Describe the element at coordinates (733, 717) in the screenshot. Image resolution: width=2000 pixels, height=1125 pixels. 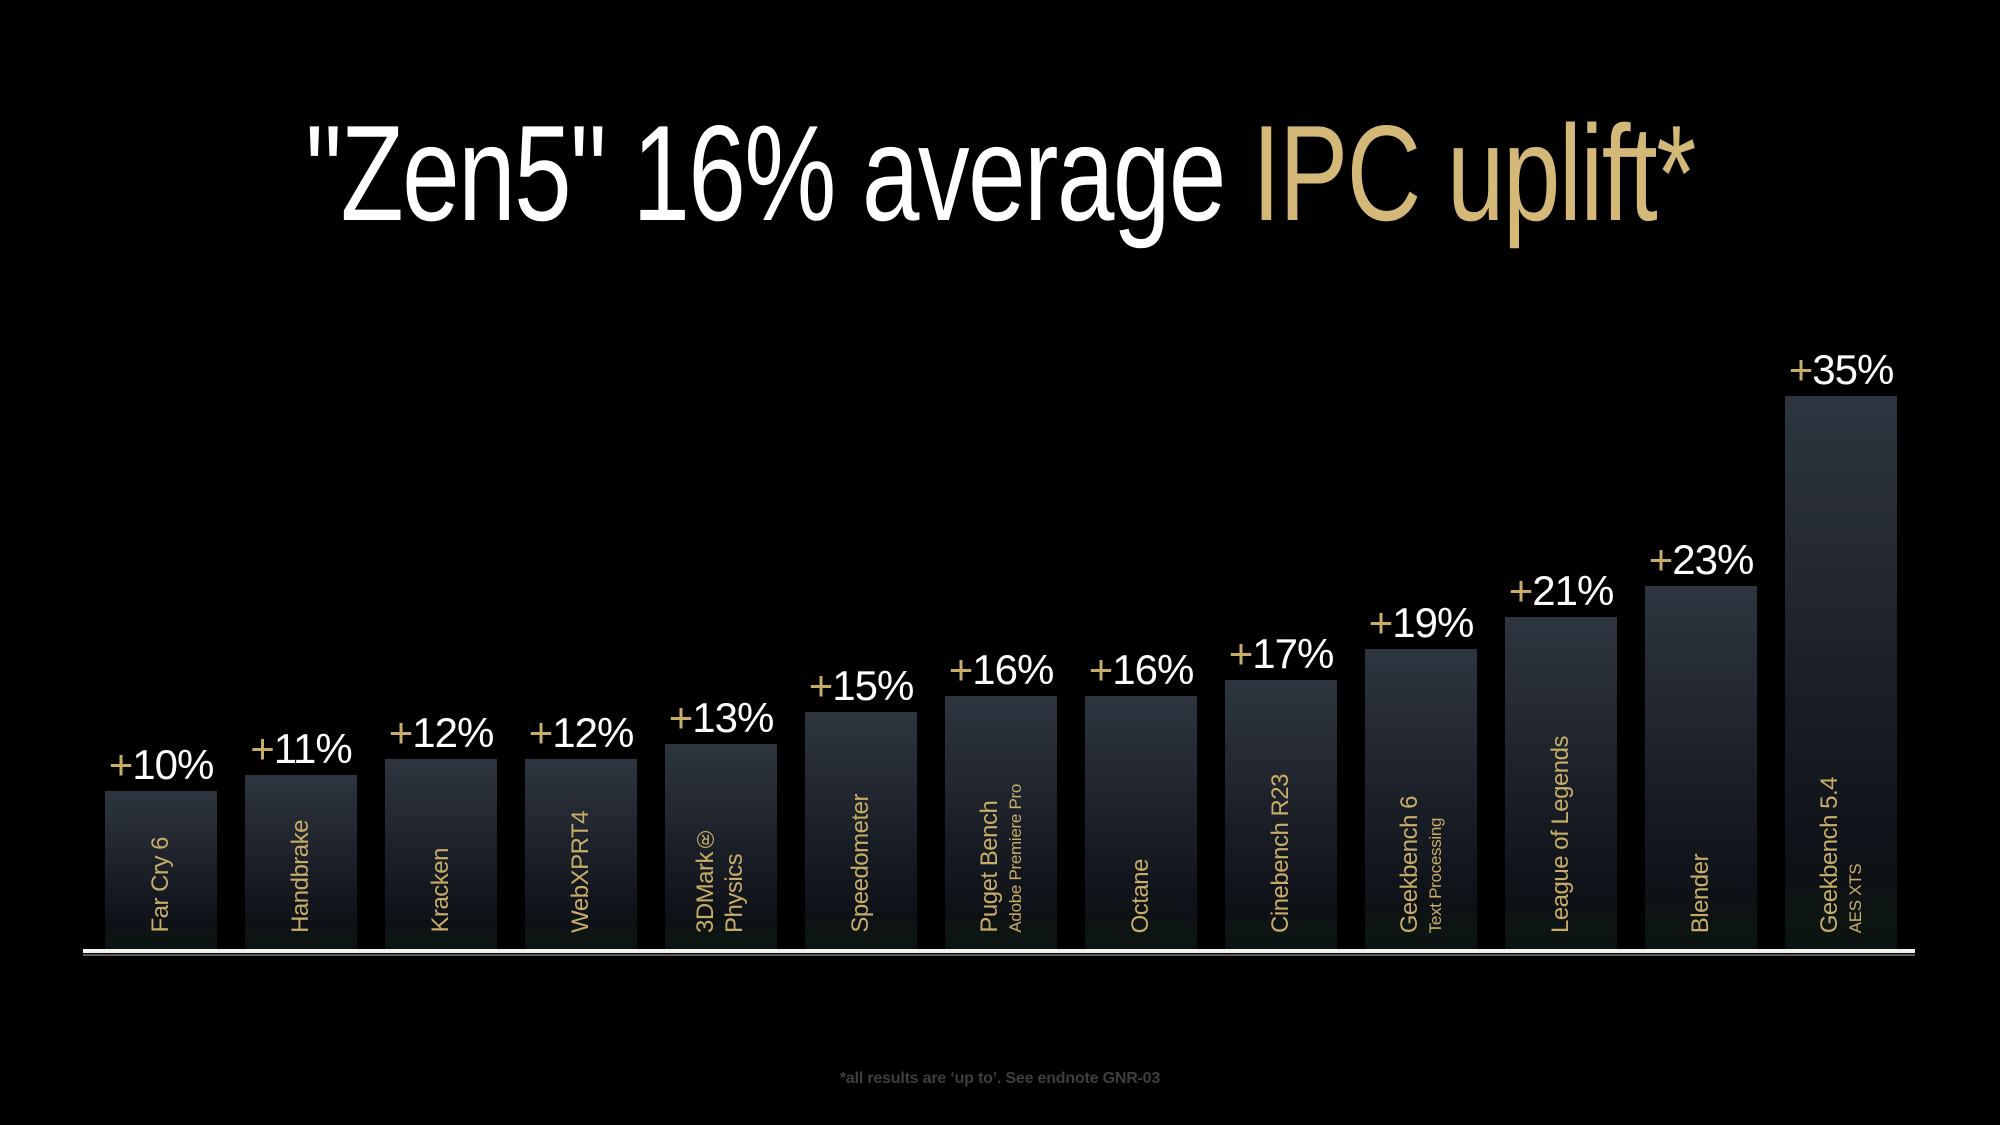
I see `value-number: 13%` at that location.